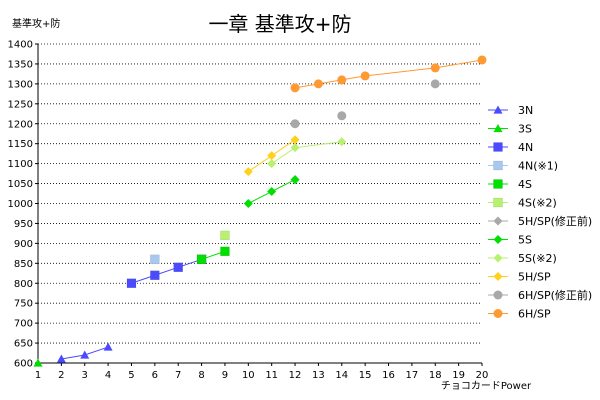  I want to click on legend-label: 3N, so click(525, 110).